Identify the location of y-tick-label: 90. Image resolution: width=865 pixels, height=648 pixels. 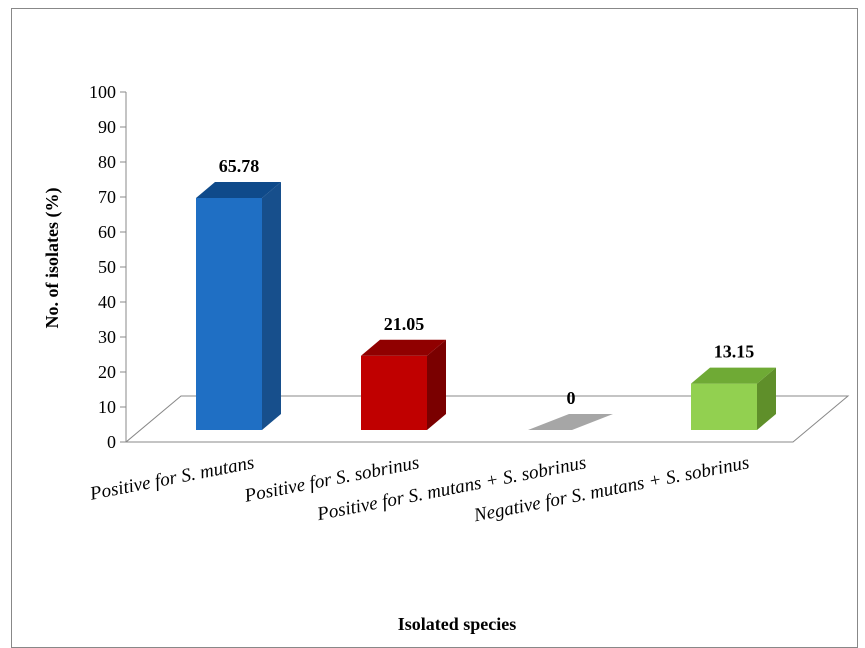
(107, 127).